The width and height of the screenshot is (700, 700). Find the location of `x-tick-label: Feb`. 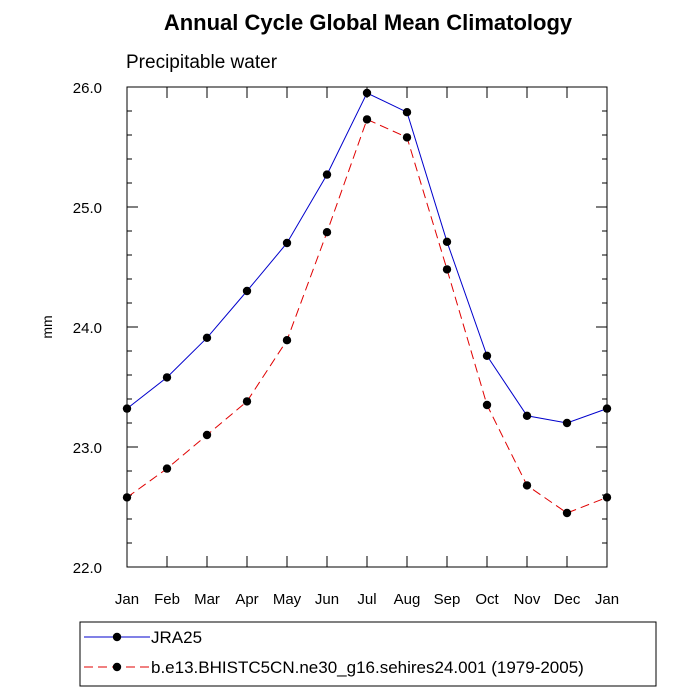

x-tick-label: Feb is located at coordinates (167, 599).